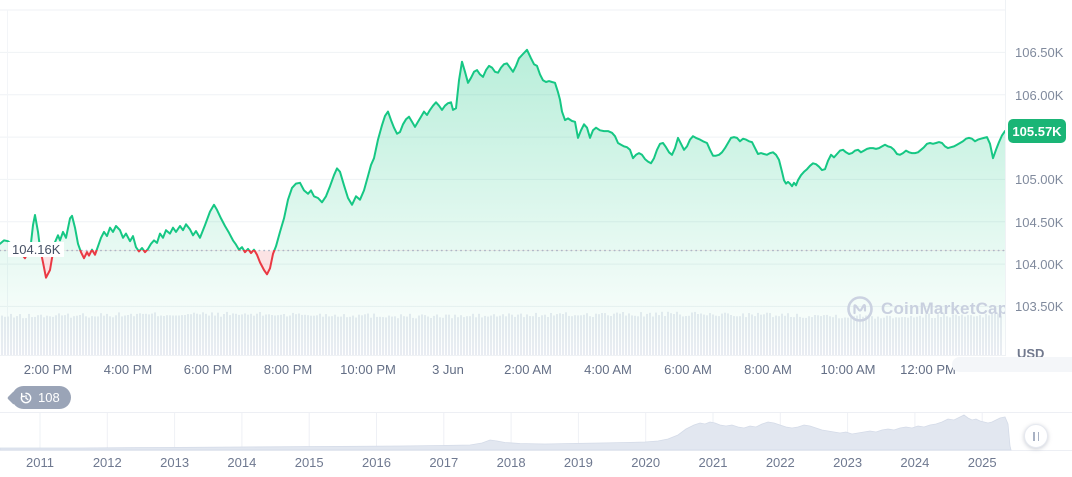  What do you see at coordinates (1012, 364) in the screenshot?
I see `axis-scroll-thumb` at bounding box center [1012, 364].